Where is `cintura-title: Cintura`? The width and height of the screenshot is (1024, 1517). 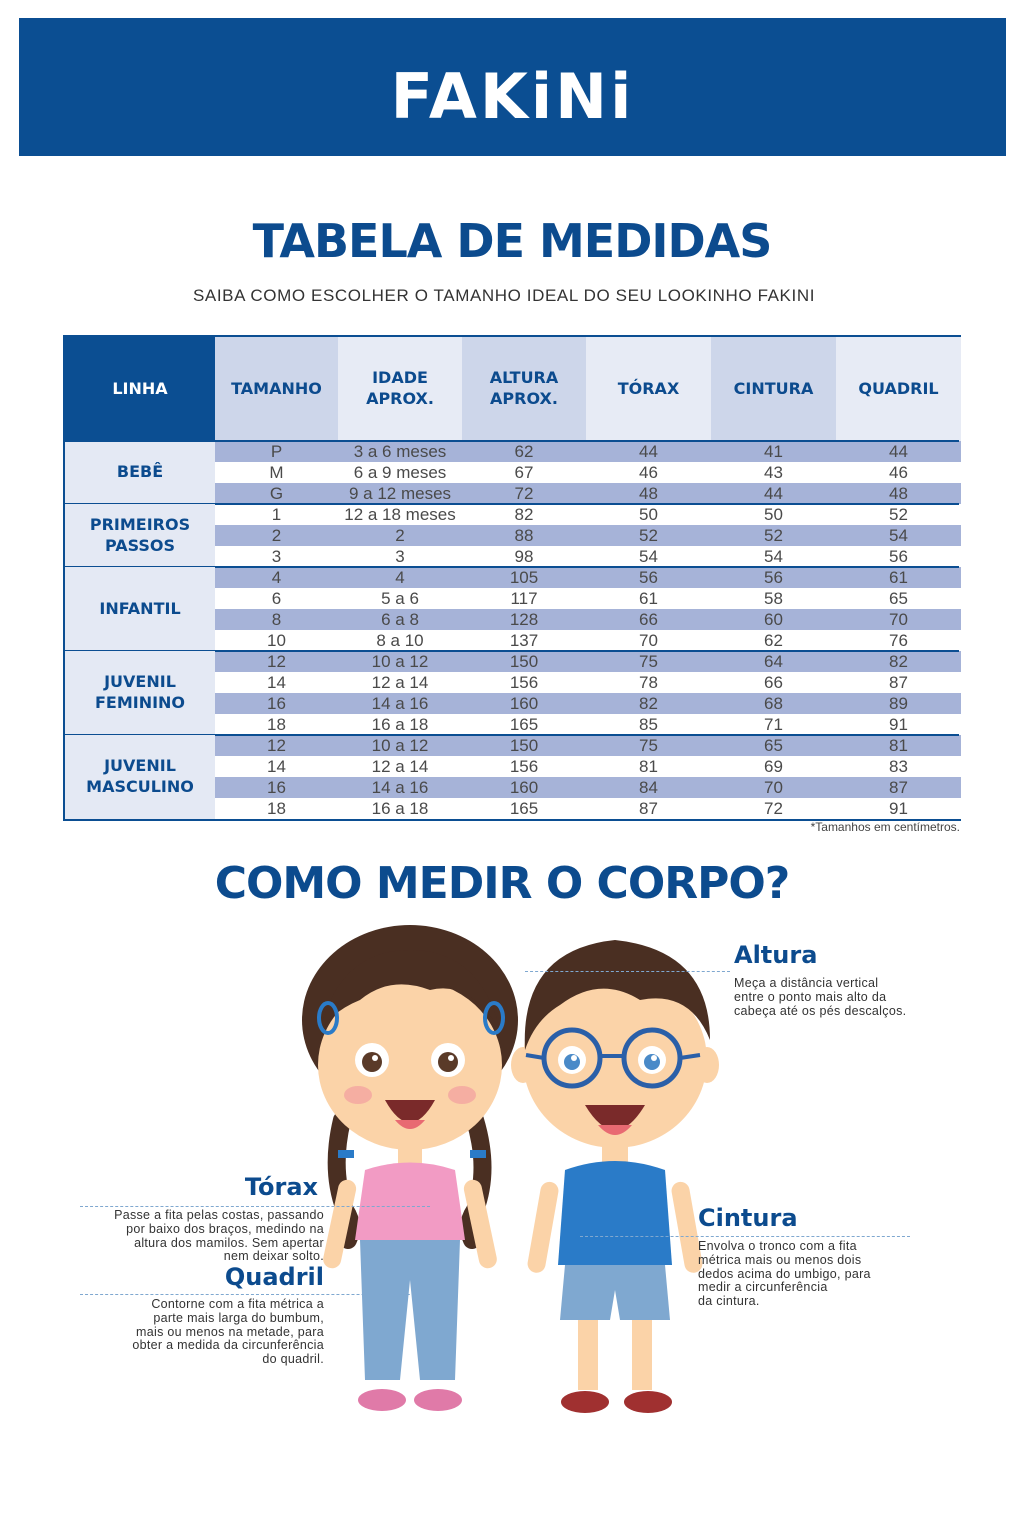
cintura-title: Cintura is located at coordinates (748, 1218).